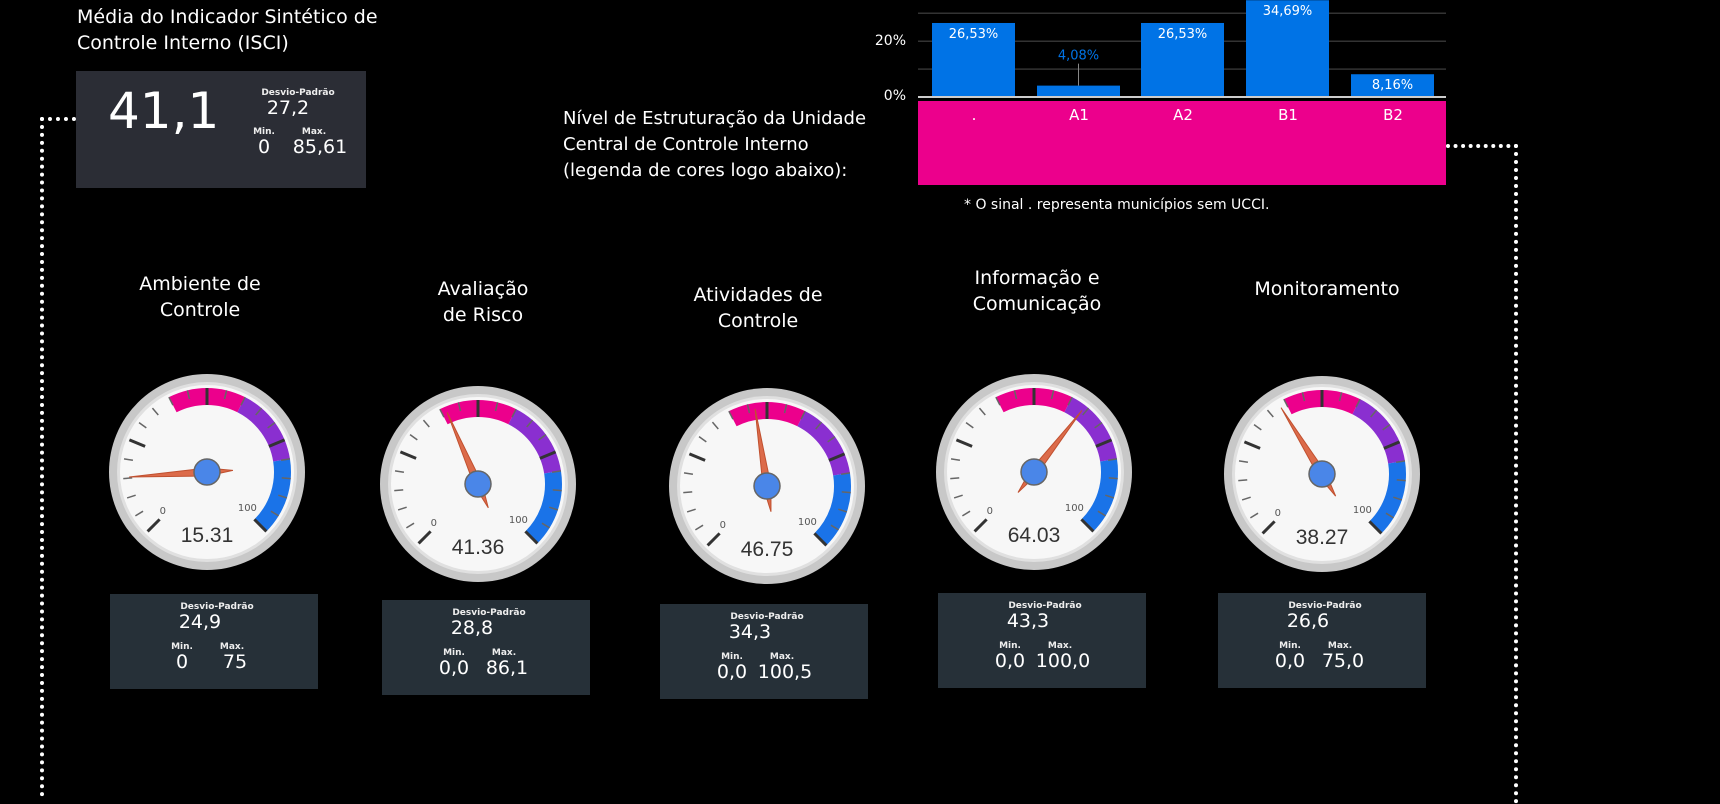 This screenshot has width=1720, height=804. I want to click on gauge: 0 100 46.75, so click(767, 486).